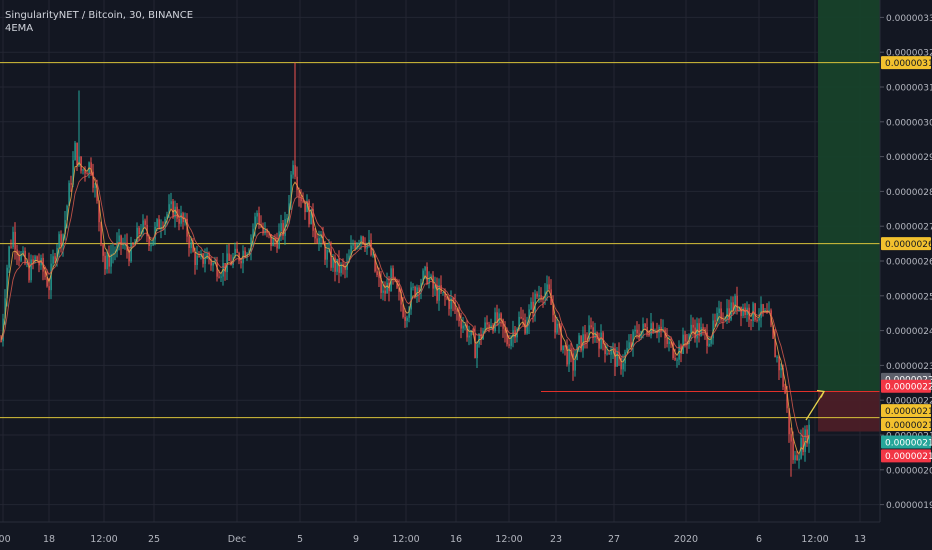  I want to click on x-tick-label: 6, so click(759, 539).